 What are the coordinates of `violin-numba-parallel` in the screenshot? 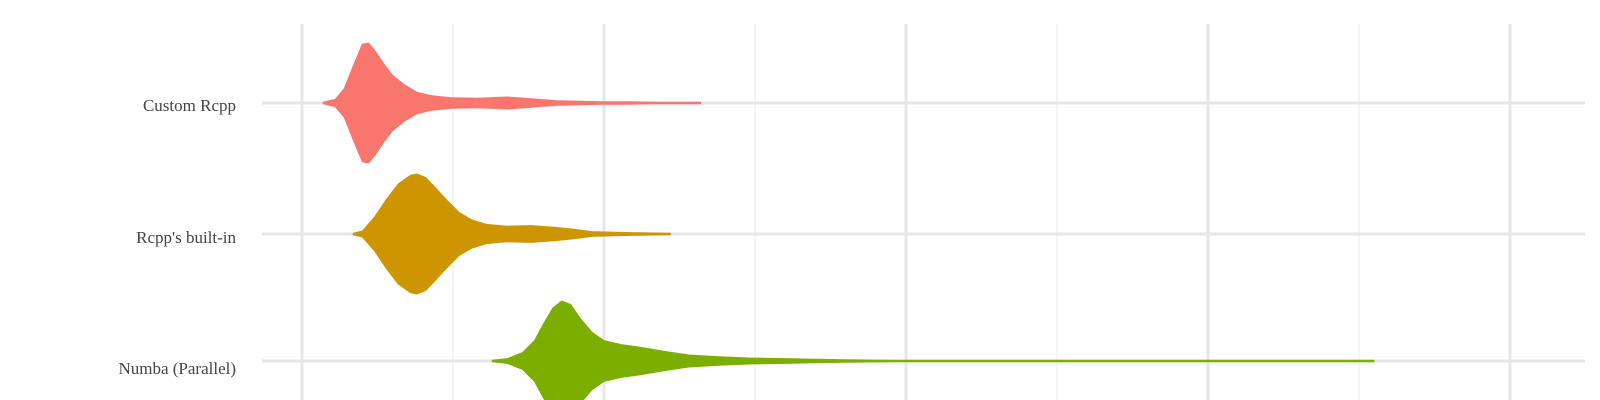 It's located at (933, 350).